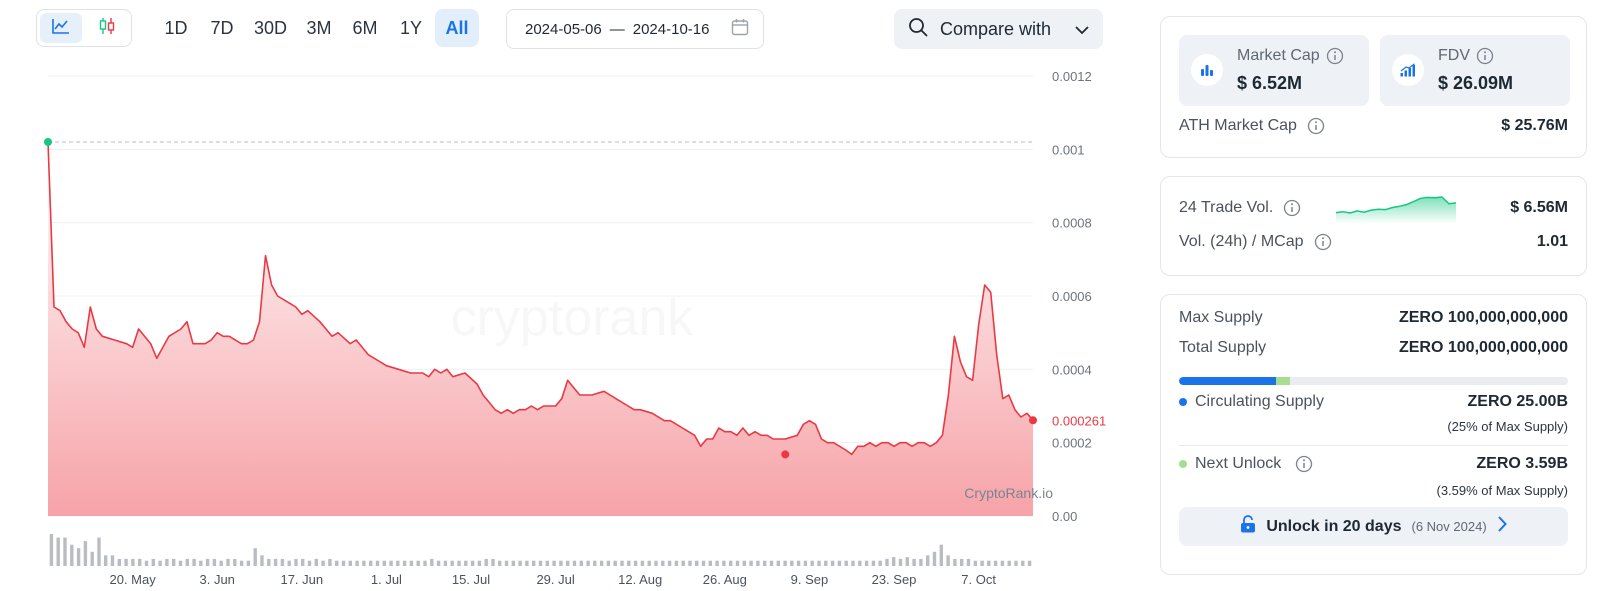  I want to click on lock-icon, so click(1248, 526).